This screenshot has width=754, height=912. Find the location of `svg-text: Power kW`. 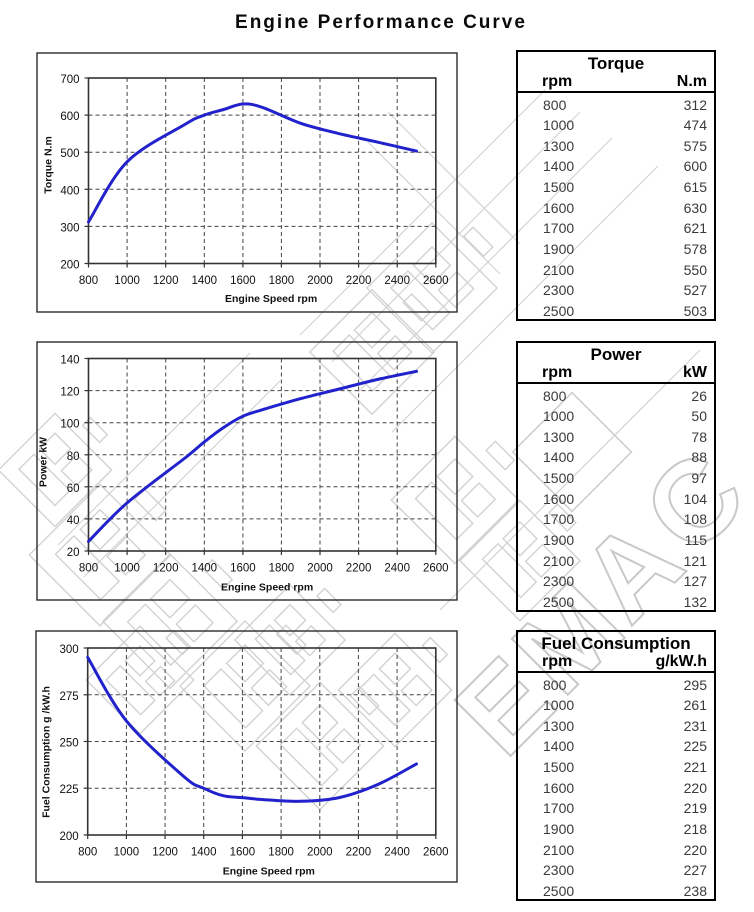

svg-text: Power kW is located at coordinates (44, 462).